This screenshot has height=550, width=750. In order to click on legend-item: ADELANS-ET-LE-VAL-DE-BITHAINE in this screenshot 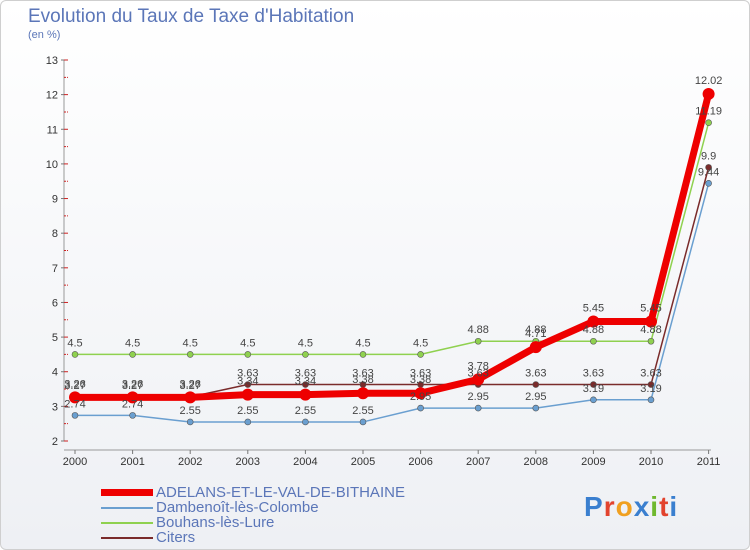, I will do `click(253, 492)`.